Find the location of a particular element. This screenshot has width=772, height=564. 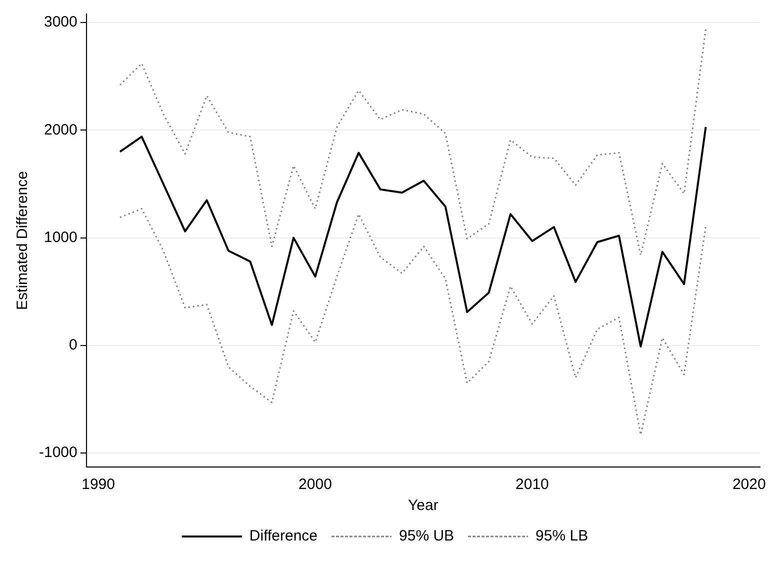

x-tick-label: 2010 is located at coordinates (532, 485).